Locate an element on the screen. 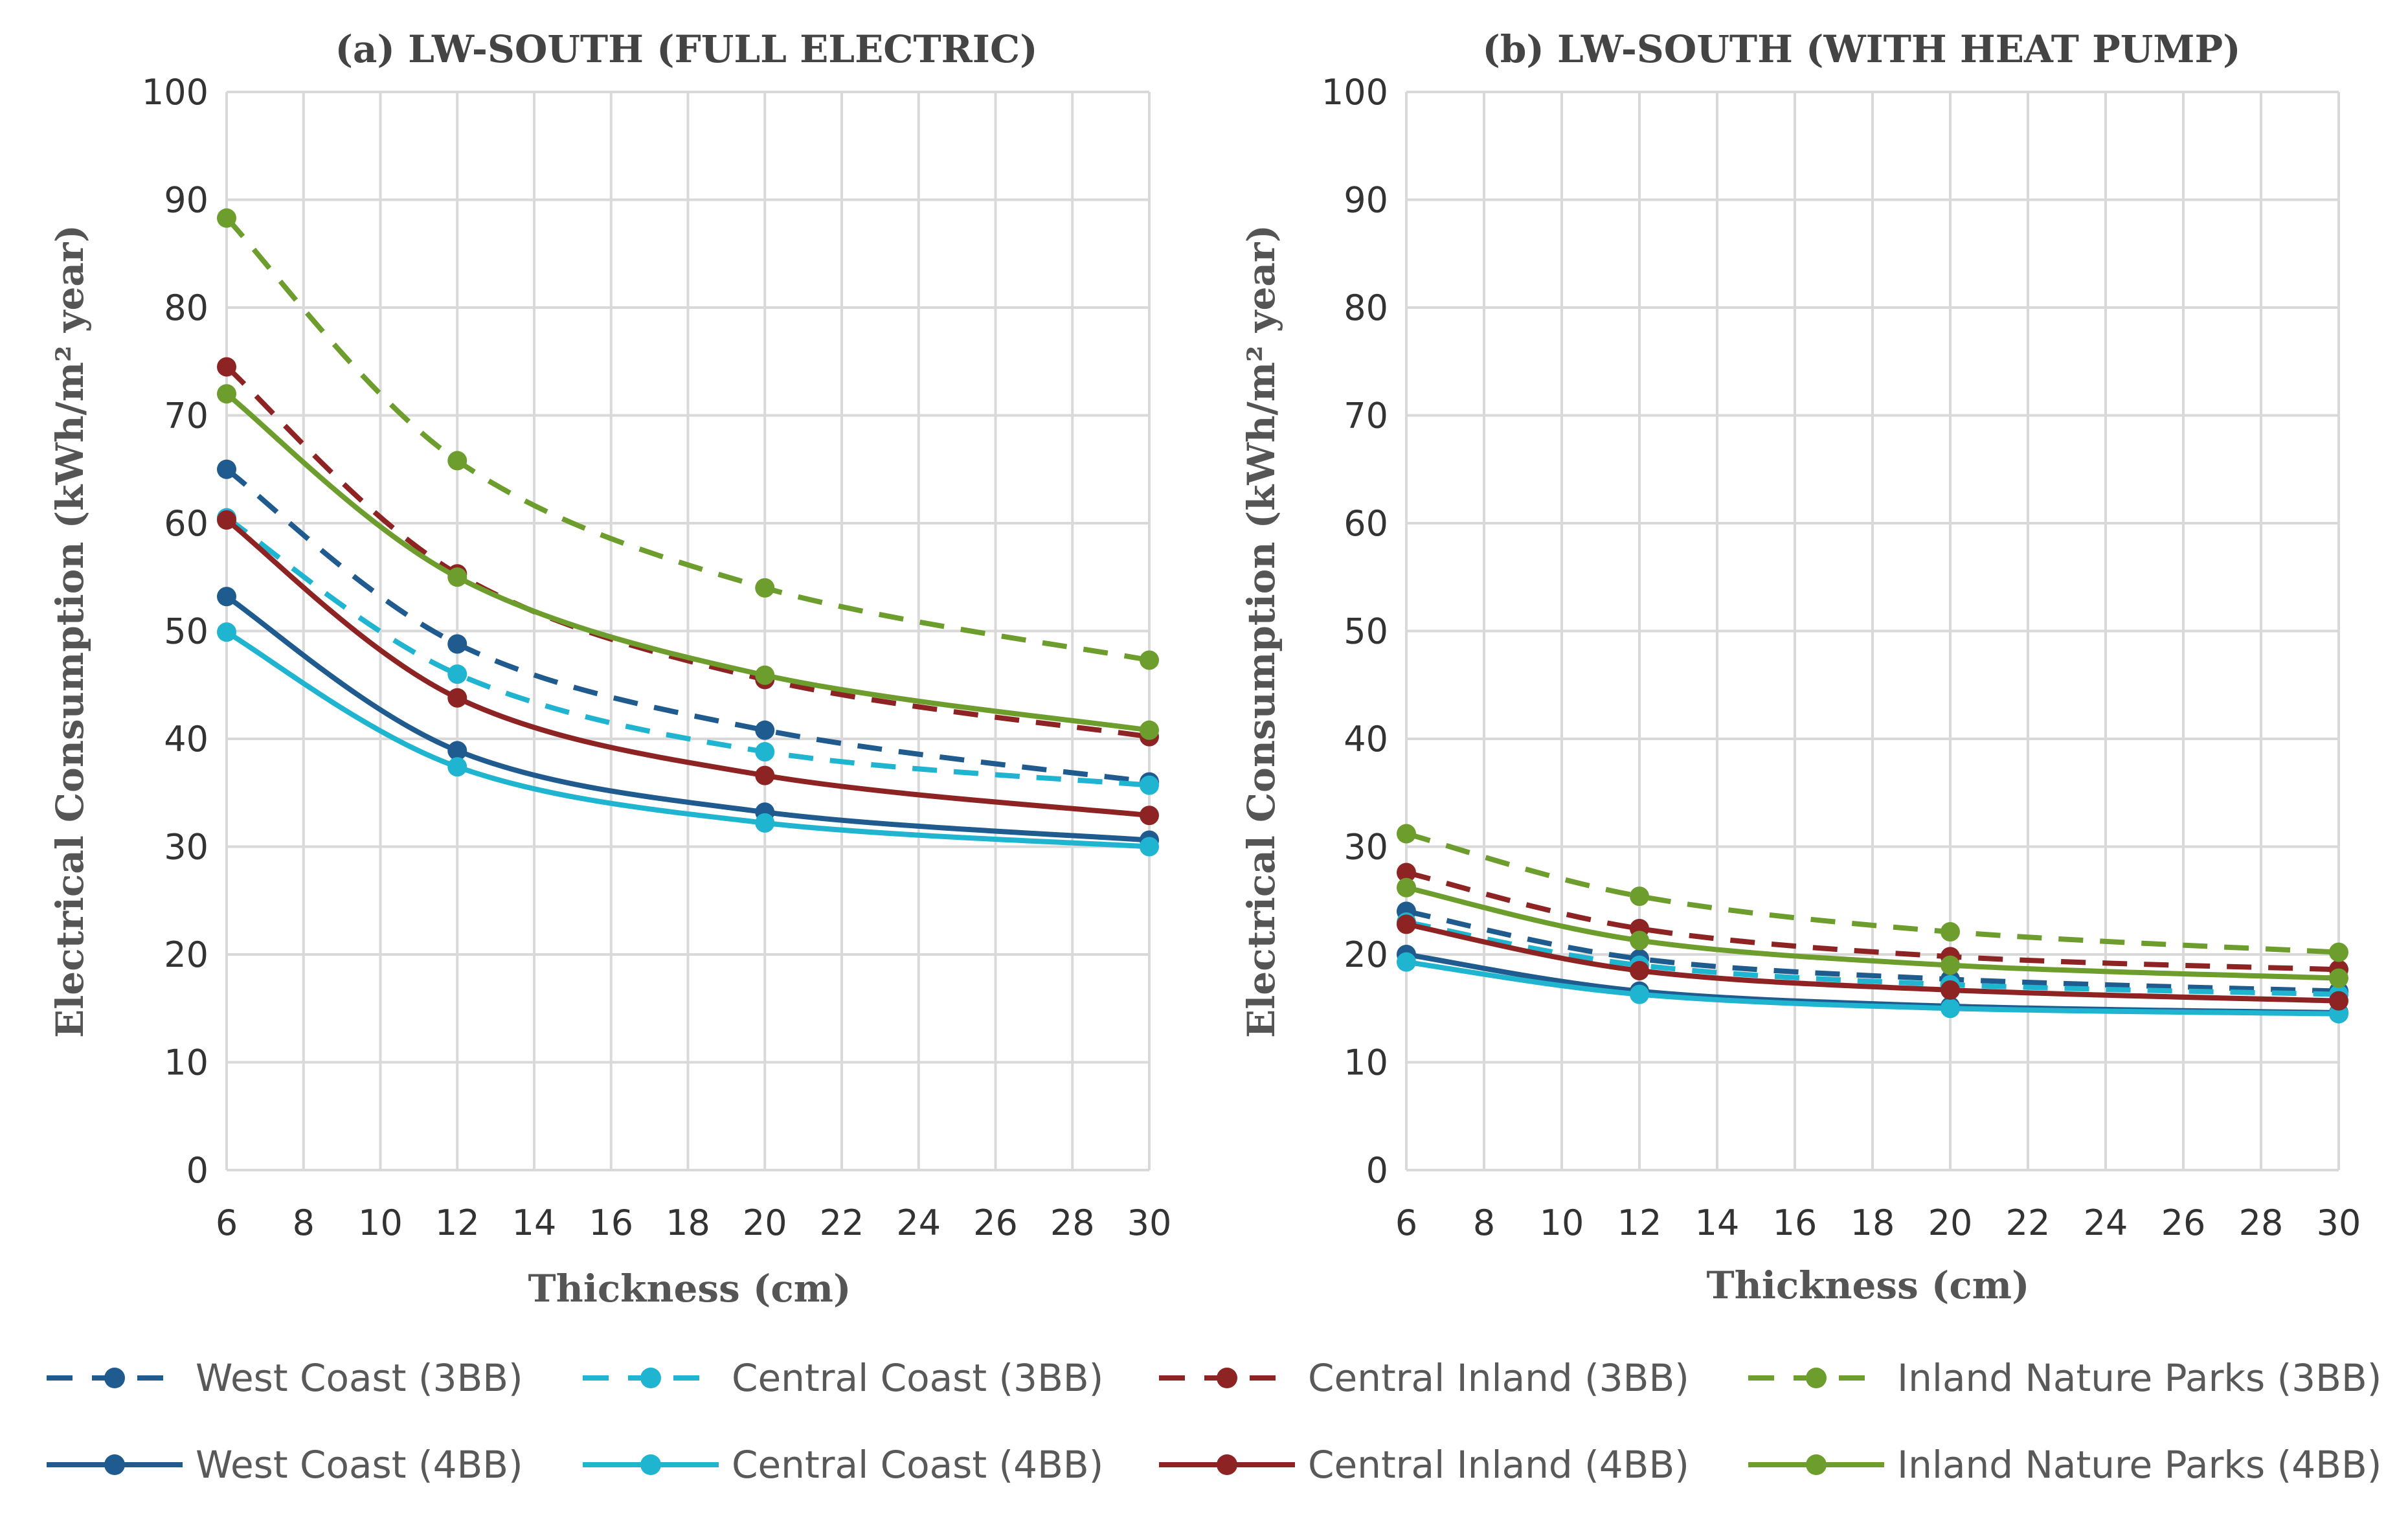 This screenshot has width=2408, height=1523. legend-label-central-inland-4bb: Central Inland (4BB) is located at coordinates (1499, 1465).